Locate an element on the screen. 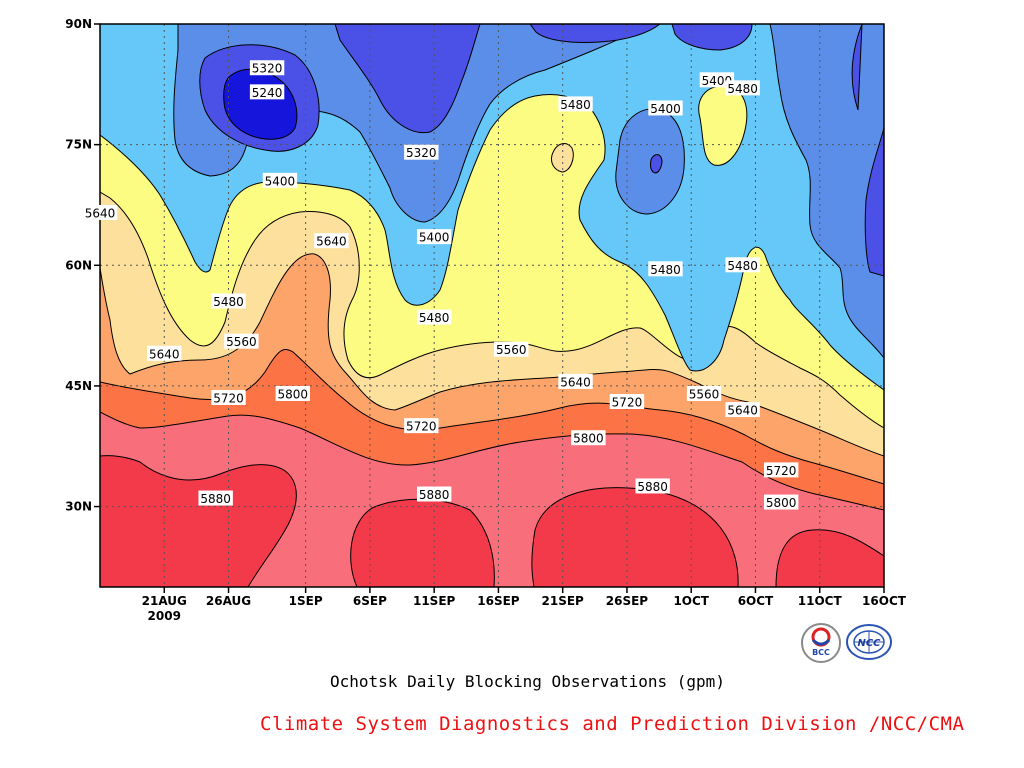  x-tick-label: 6OCT is located at coordinates (756, 601).